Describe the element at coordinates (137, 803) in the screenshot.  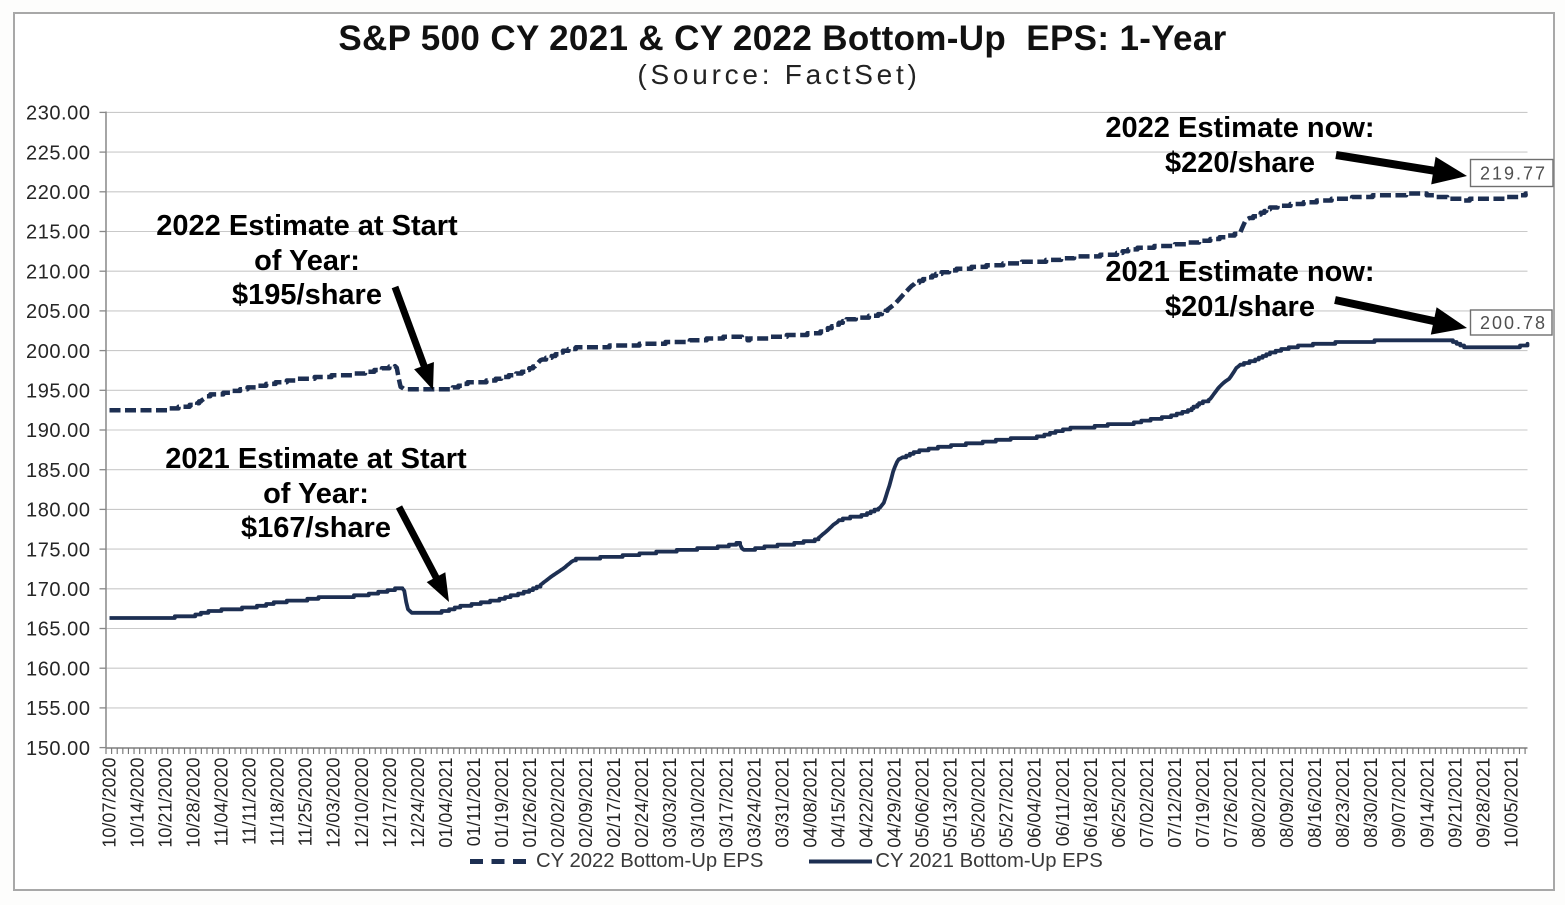
I see `svg-text: 10/14/2020` at that location.